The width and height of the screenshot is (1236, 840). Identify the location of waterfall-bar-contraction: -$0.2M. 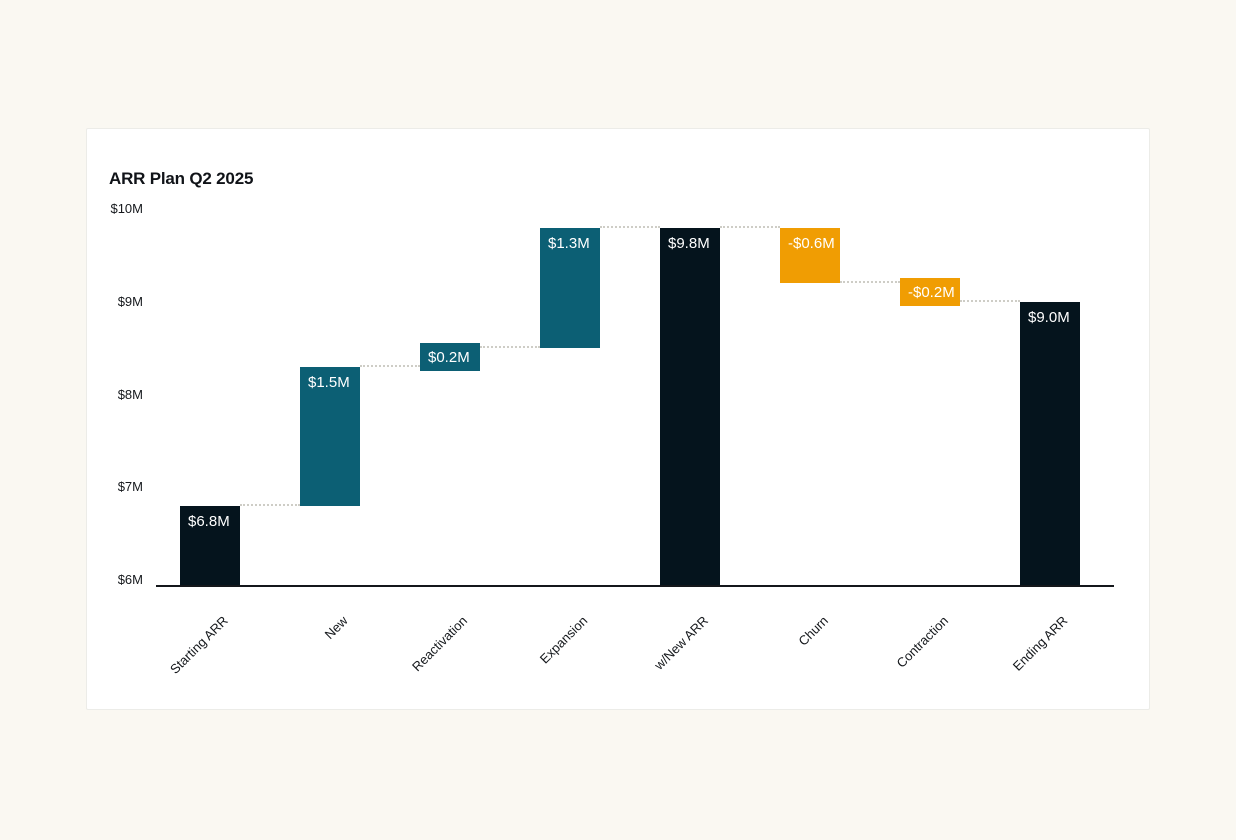
(930, 292).